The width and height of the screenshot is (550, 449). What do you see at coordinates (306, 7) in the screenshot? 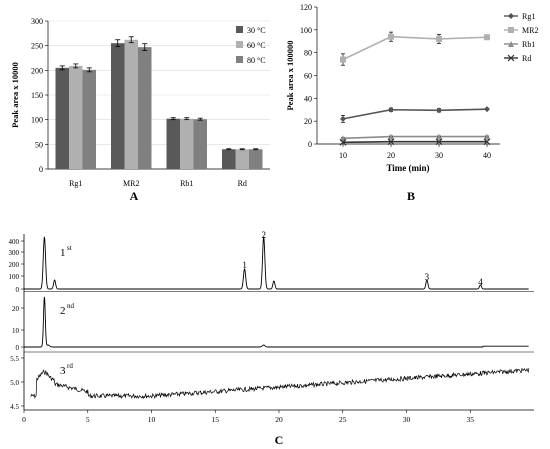
I see `y-tick-label: 120` at bounding box center [306, 7].